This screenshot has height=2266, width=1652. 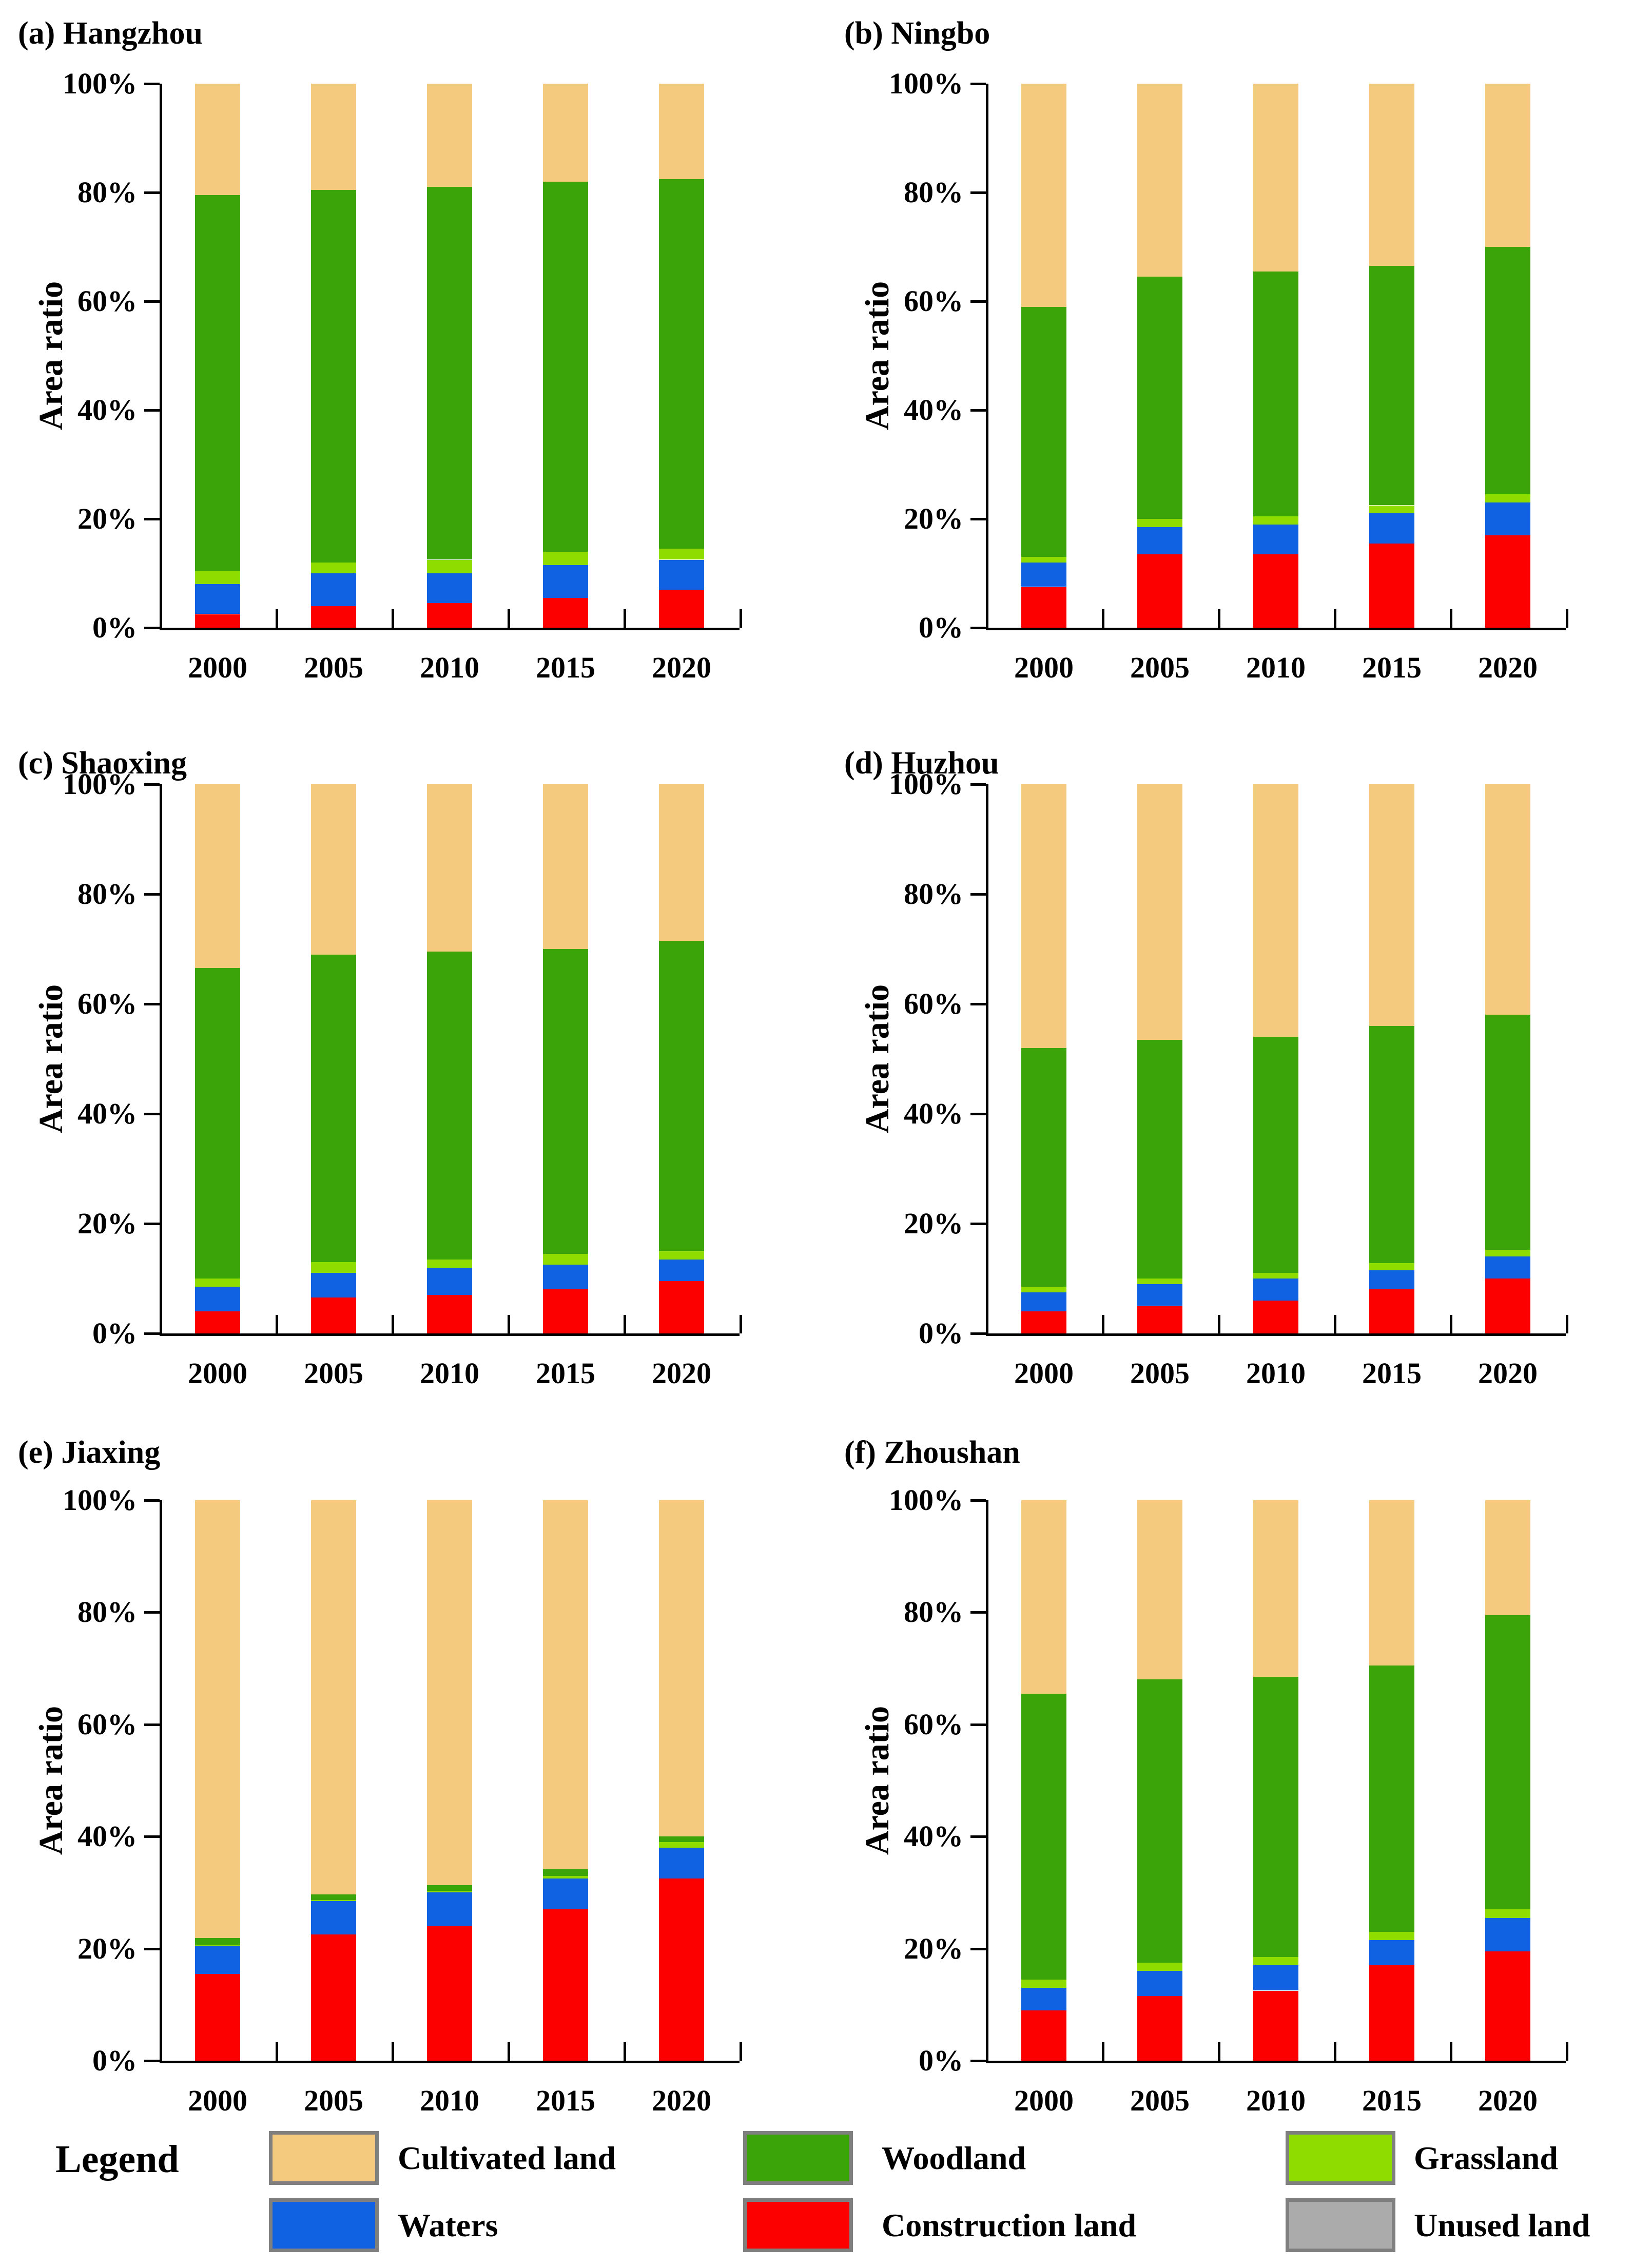 What do you see at coordinates (681, 1255) in the screenshot?
I see `bar-segment-c-2020-grassland` at bounding box center [681, 1255].